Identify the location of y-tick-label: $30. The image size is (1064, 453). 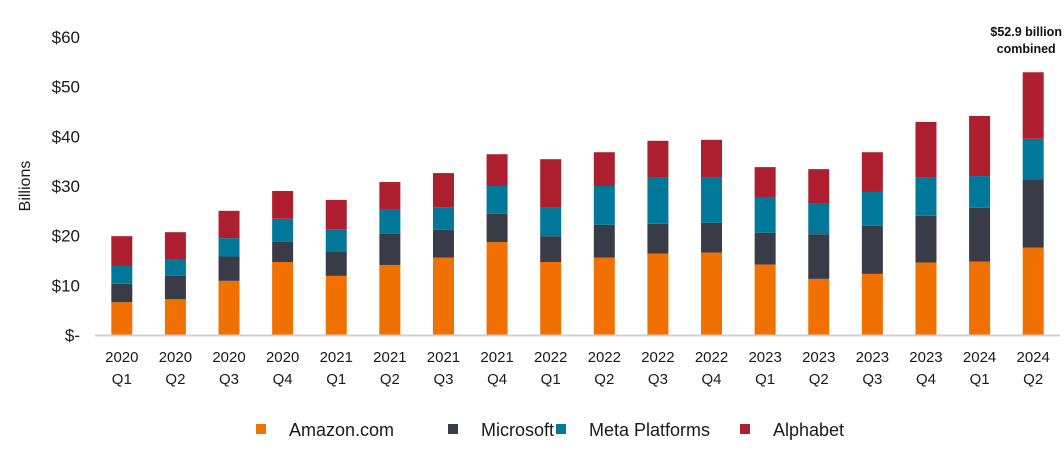
(66, 186).